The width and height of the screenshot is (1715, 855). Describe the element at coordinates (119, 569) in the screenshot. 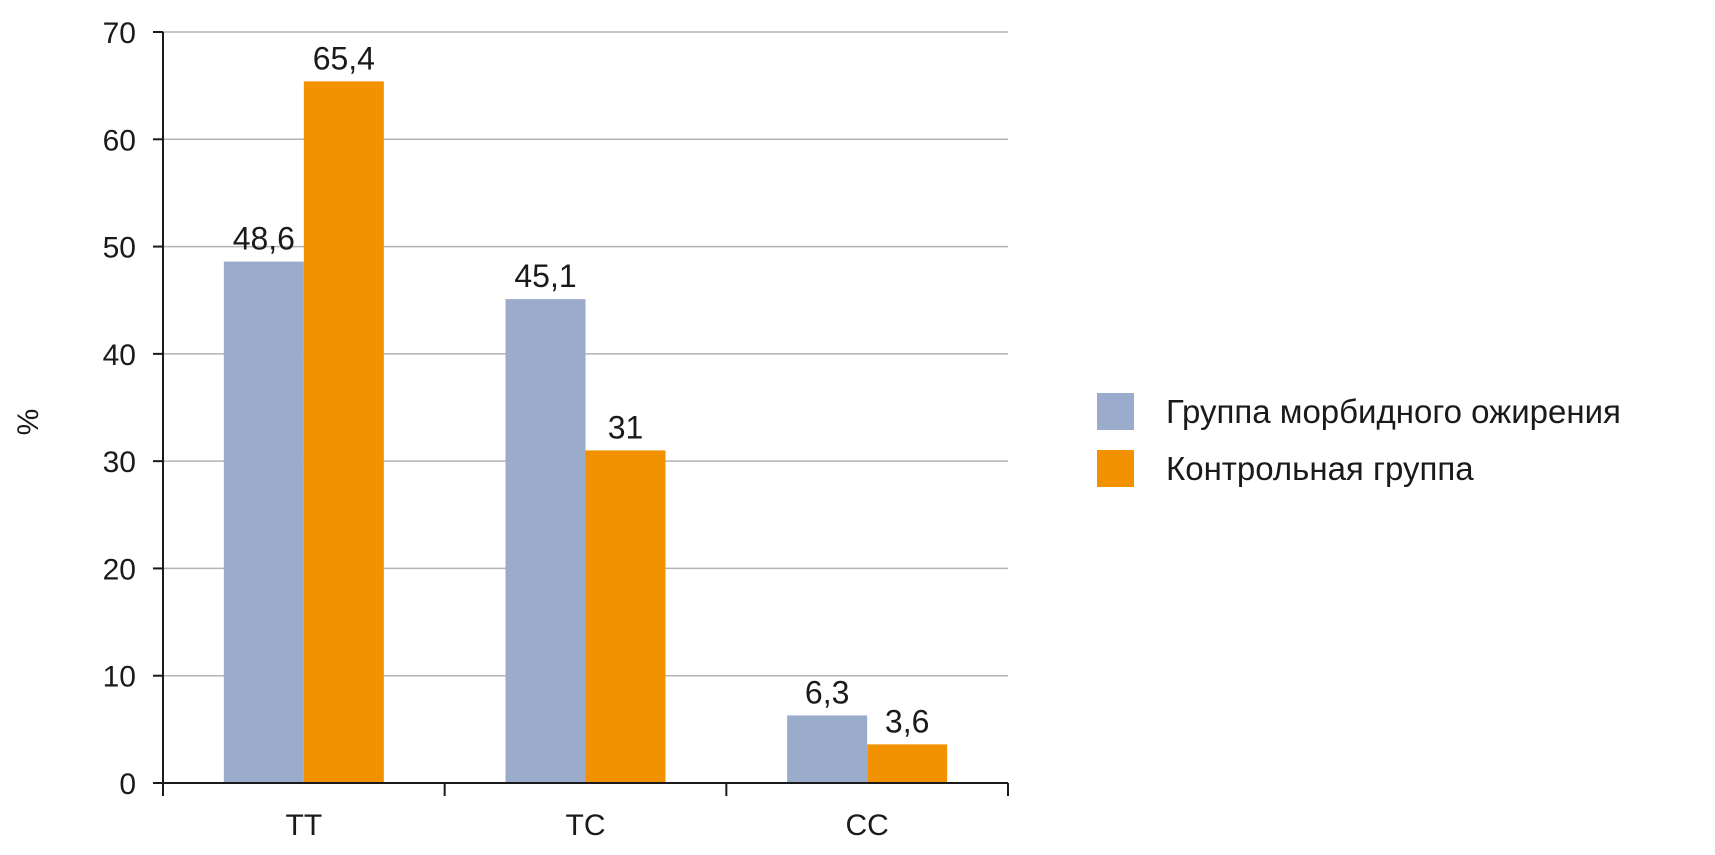

I see `y-tick-label: 20` at that location.